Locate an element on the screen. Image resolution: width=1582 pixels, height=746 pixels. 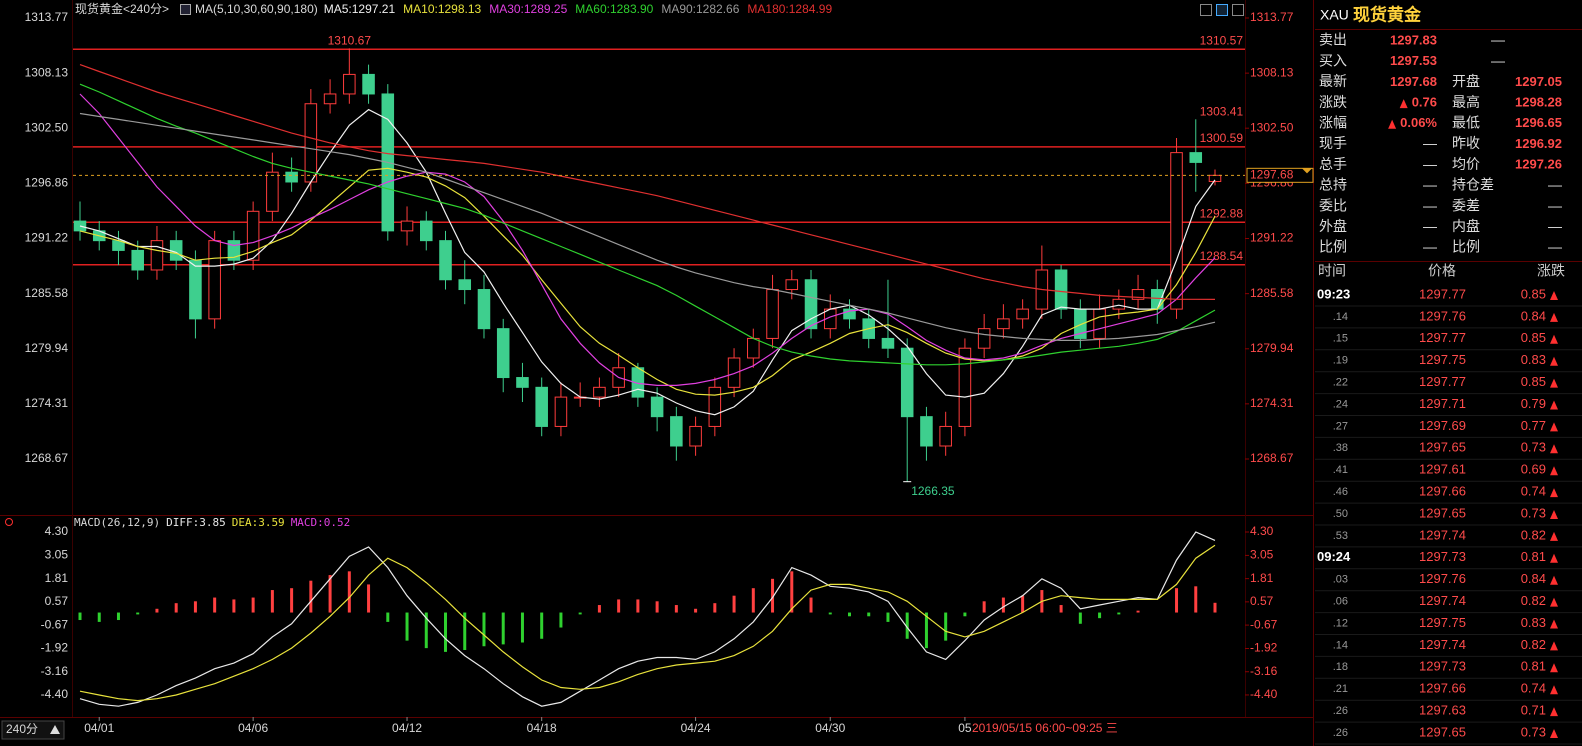
period-button is located at coordinates (33, 730).